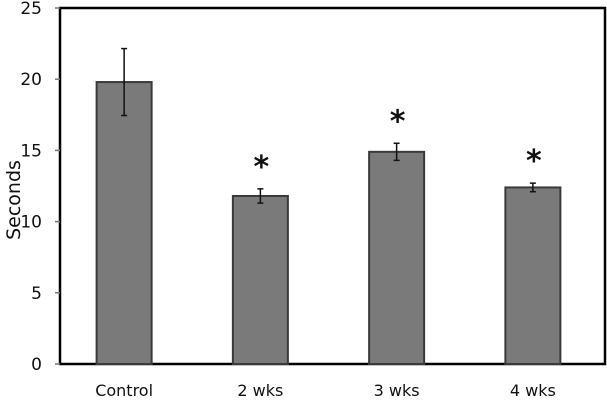 The image size is (607, 403). What do you see at coordinates (124, 390) in the screenshot?
I see `x-tick-label: Control` at bounding box center [124, 390].